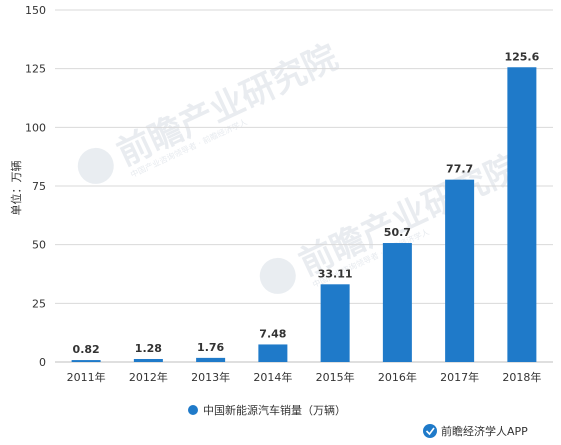 The width and height of the screenshot is (561, 445). What do you see at coordinates (521, 56) in the screenshot?
I see `data-label: 125.6` at bounding box center [521, 56].